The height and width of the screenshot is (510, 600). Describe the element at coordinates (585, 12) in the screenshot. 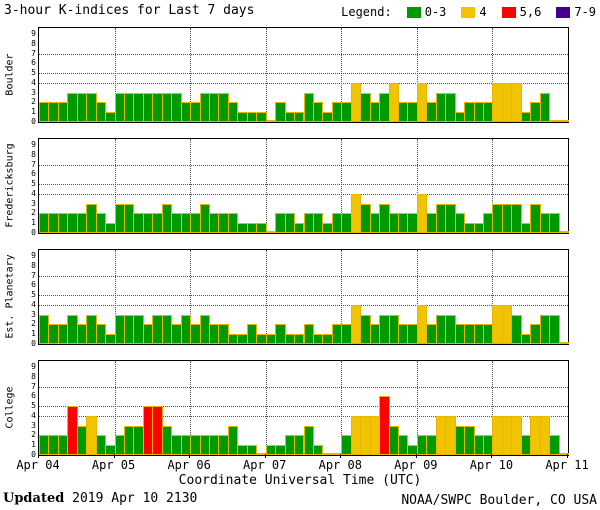

I see `legend-item-label: 7-9` at that location.